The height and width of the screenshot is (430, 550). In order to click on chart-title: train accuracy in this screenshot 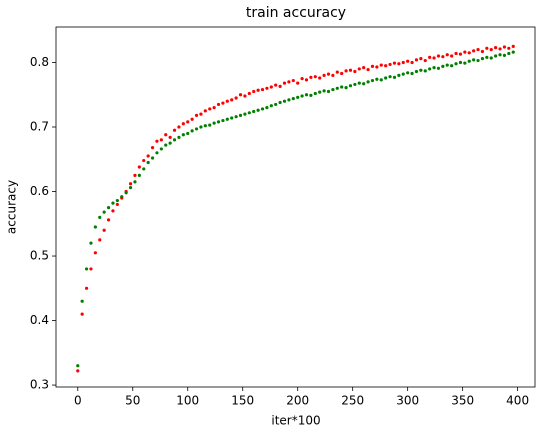, I will do `click(296, 13)`.